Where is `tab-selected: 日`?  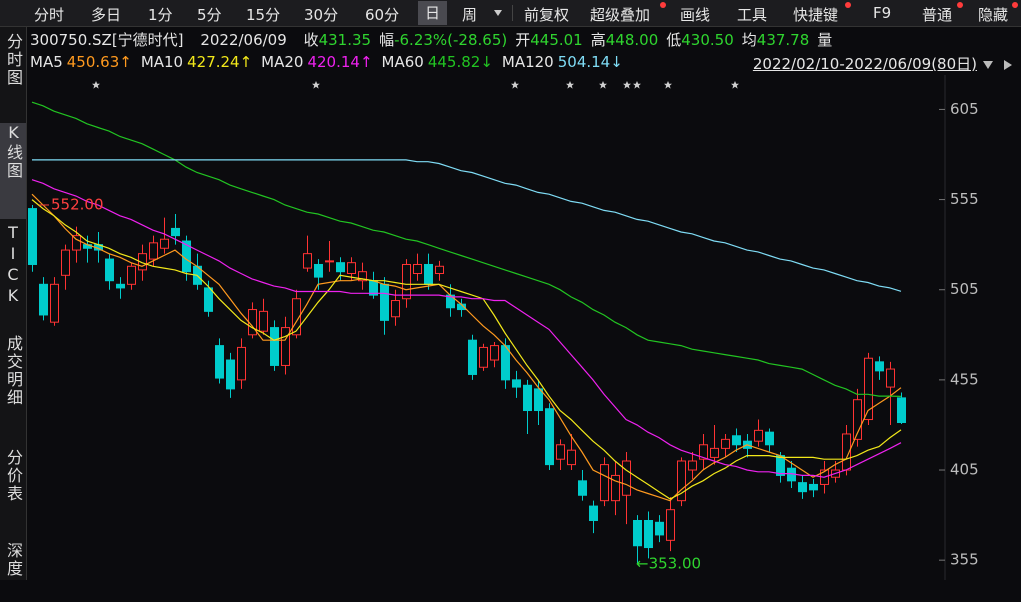 tab-selected: 日 is located at coordinates (433, 13).